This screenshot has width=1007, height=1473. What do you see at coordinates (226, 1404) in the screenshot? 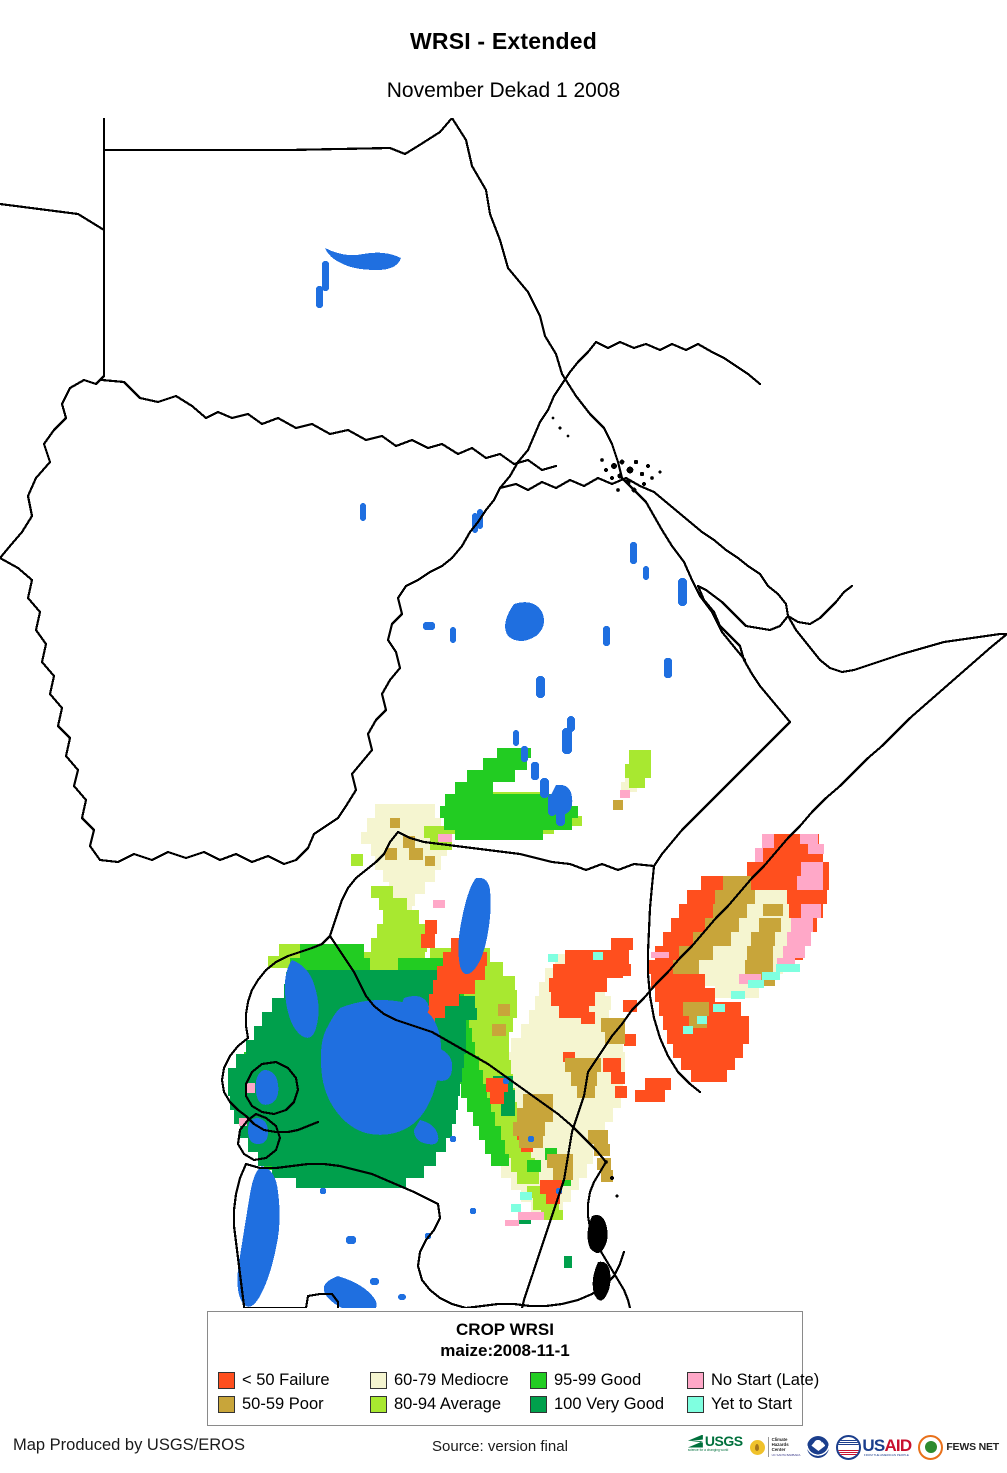
I see `legend-swatch-poor` at bounding box center [226, 1404].